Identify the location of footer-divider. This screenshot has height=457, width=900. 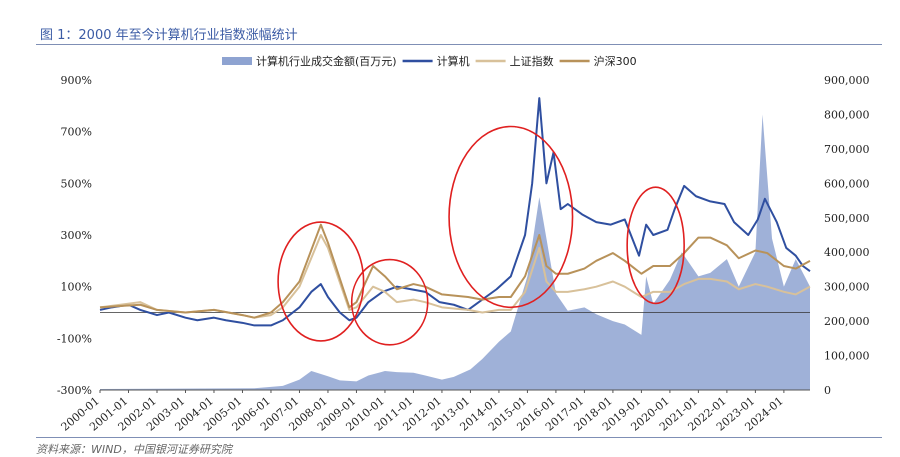
(459, 437).